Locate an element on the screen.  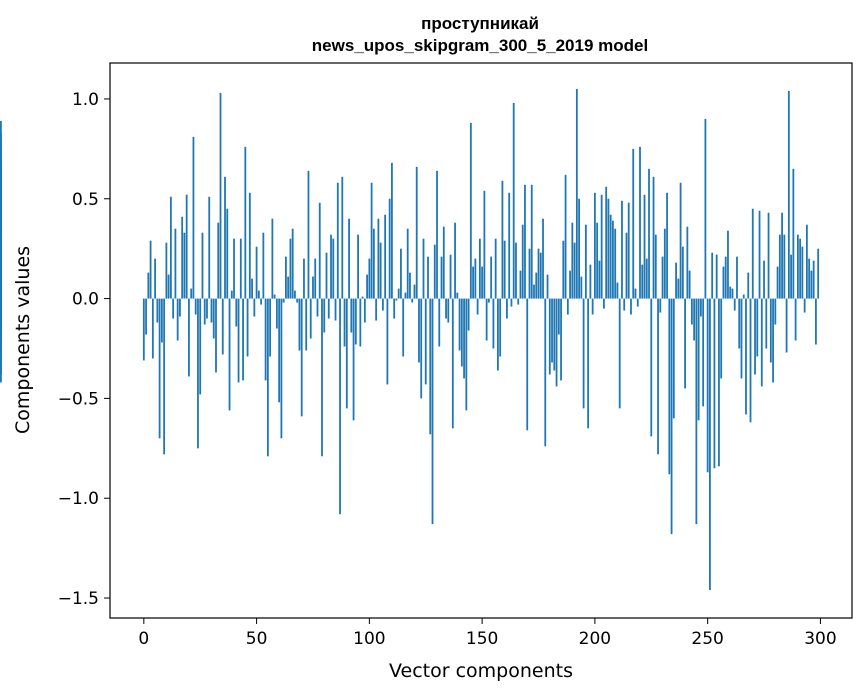
y-tick-label: 1.0 is located at coordinates (85, 100).